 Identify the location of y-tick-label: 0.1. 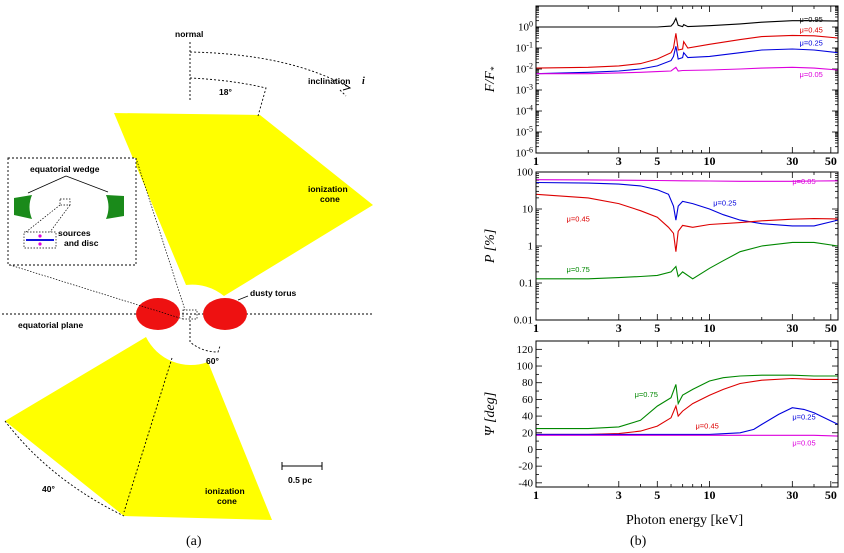
(526, 284).